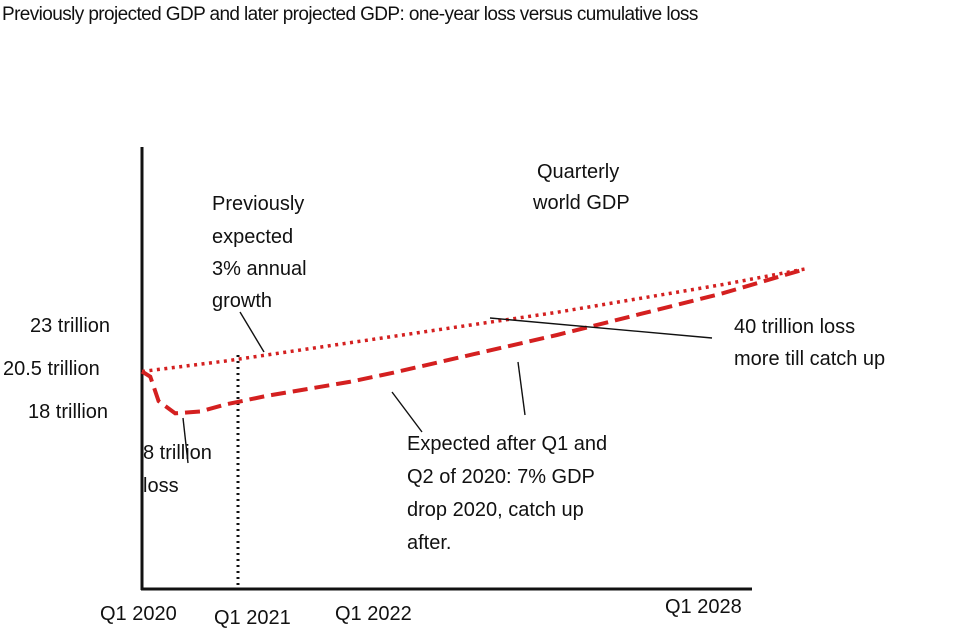 The width and height of the screenshot is (976, 631). What do you see at coordinates (185, 440) in the screenshot?
I see `leader-eight-loss` at bounding box center [185, 440].